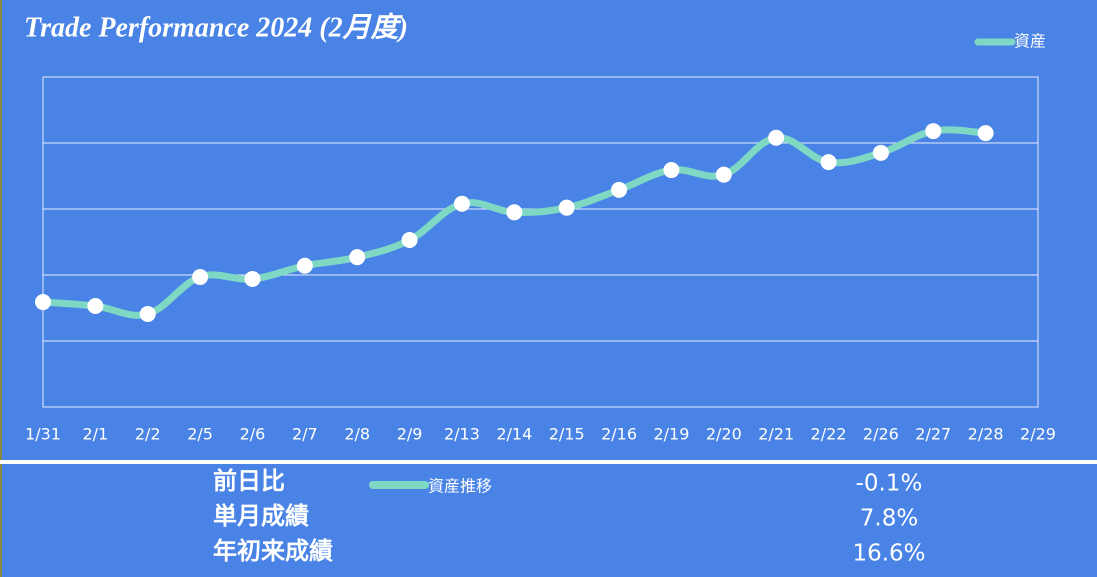 The height and width of the screenshot is (577, 1097). I want to click on summary-label: 年初来成績, so click(273, 551).